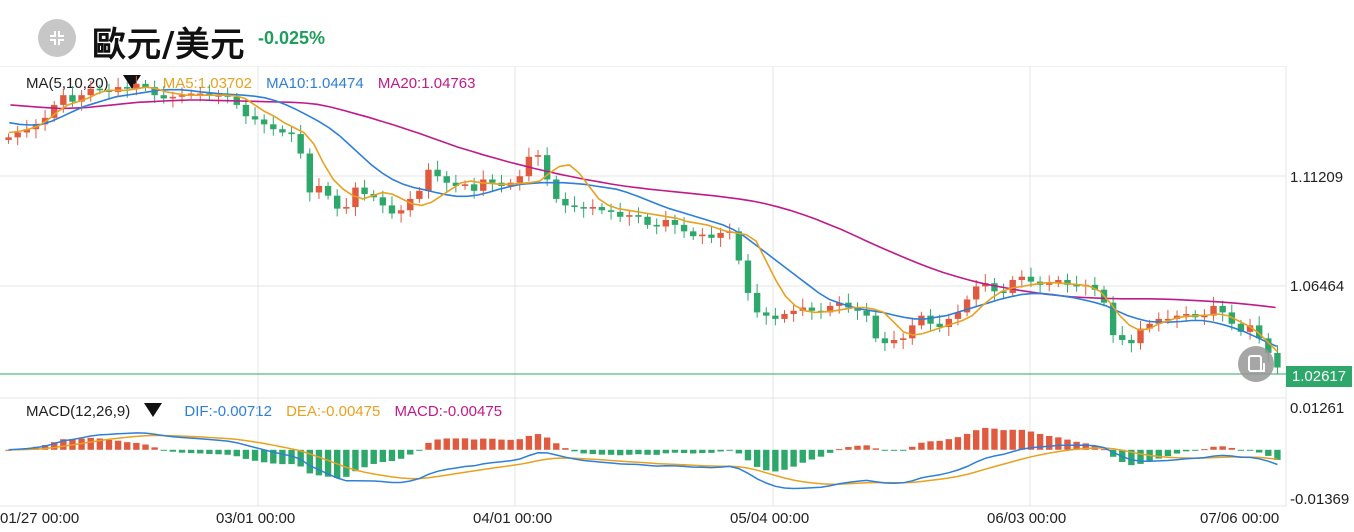 The height and width of the screenshot is (532, 1354). I want to click on x-tick-3: 04/01 00:00, so click(513, 518).